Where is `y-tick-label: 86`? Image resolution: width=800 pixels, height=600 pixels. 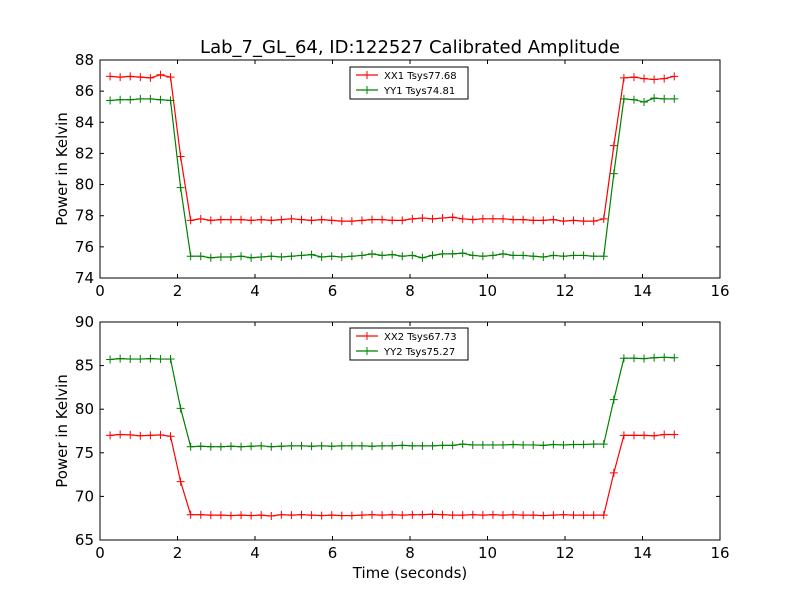 y-tick-label: 86 is located at coordinates (84, 91).